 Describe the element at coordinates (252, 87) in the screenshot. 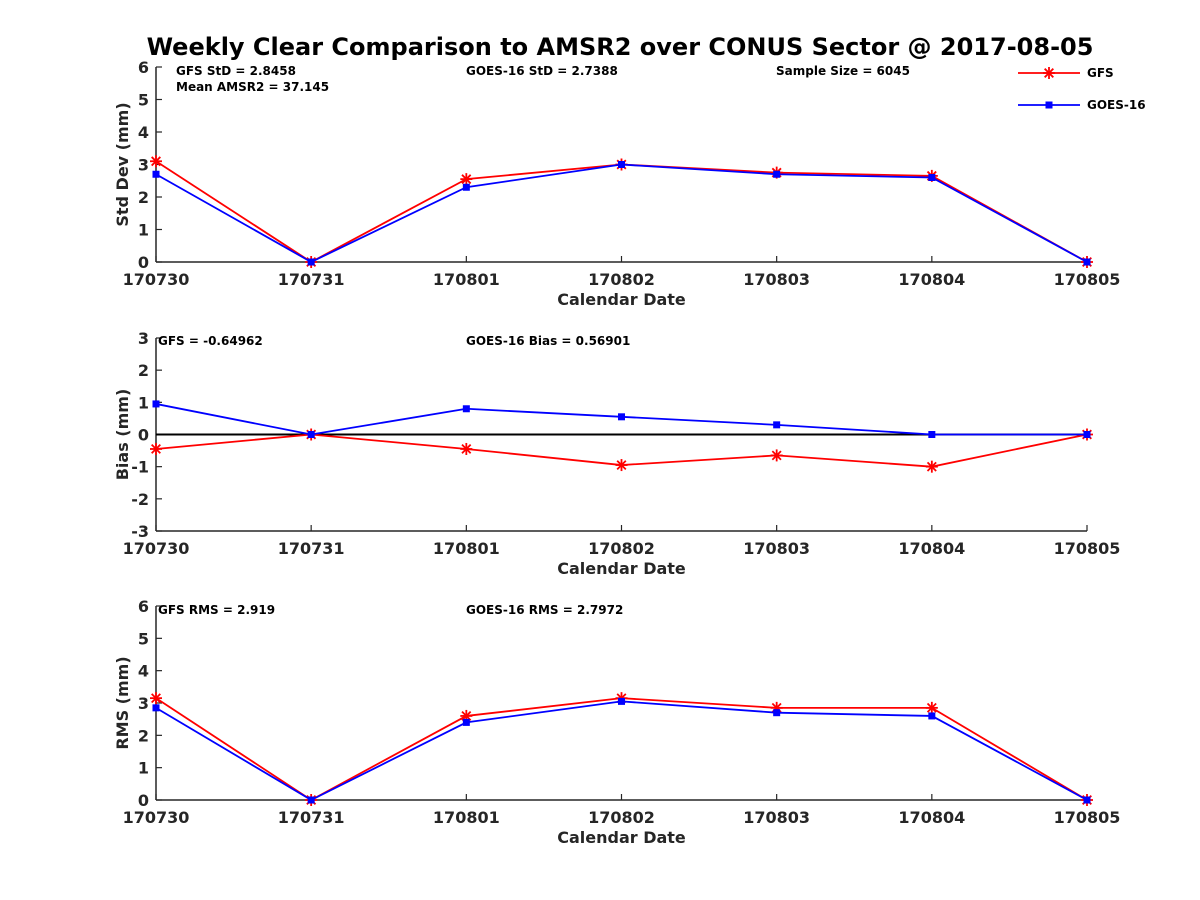

I see `annotation: Mean AMSR2 = 37.145` at that location.